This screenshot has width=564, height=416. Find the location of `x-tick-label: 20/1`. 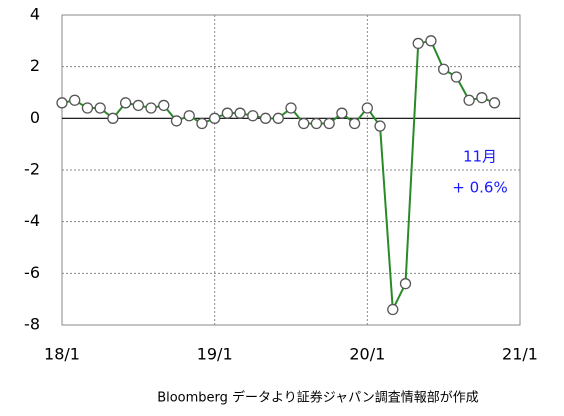

x-tick-label: 20/1 is located at coordinates (367, 354).